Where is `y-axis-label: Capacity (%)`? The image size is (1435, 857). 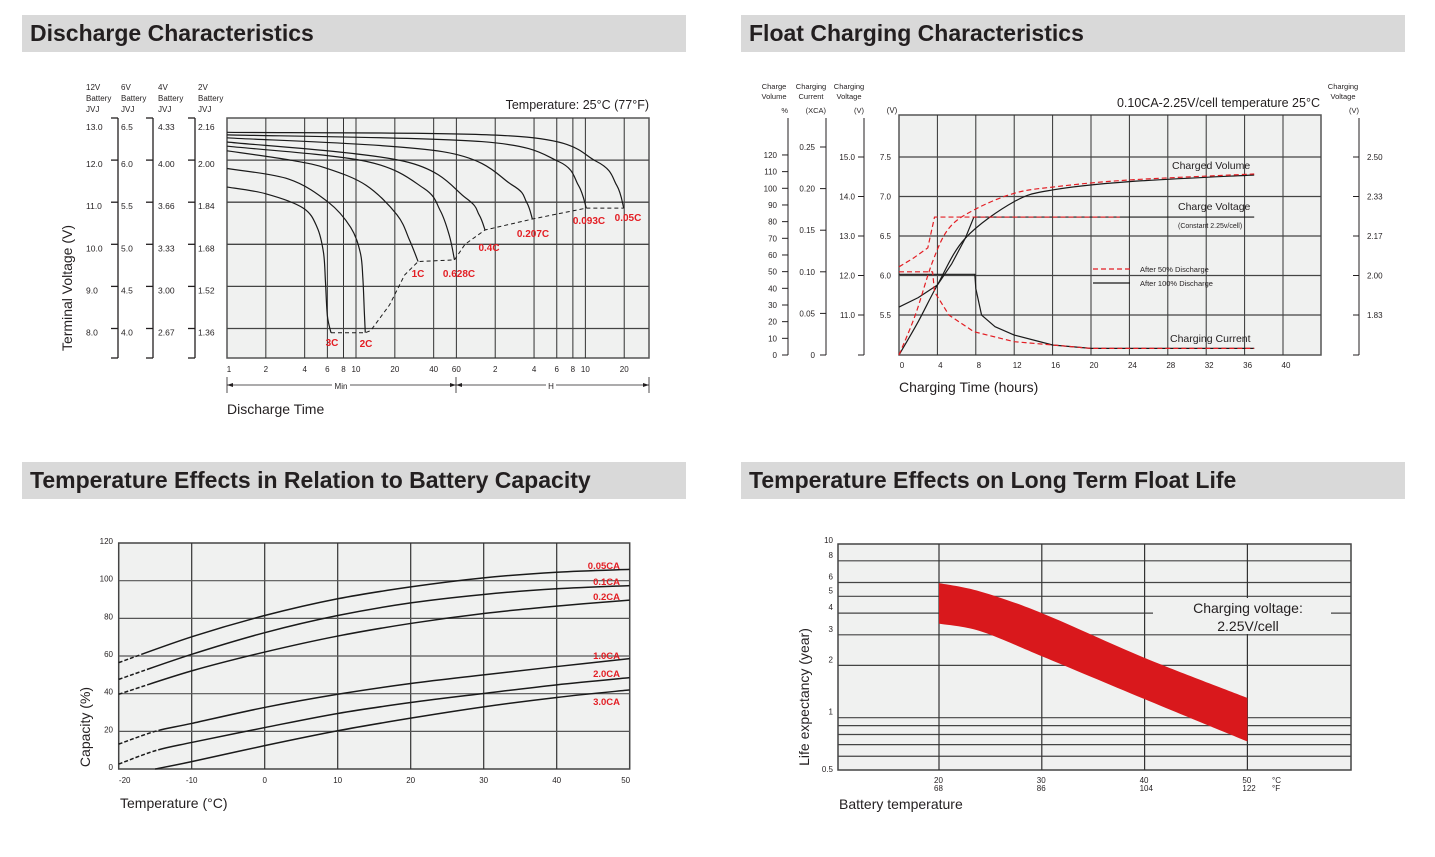
y-axis-label: Capacity (%) is located at coordinates (85, 727).